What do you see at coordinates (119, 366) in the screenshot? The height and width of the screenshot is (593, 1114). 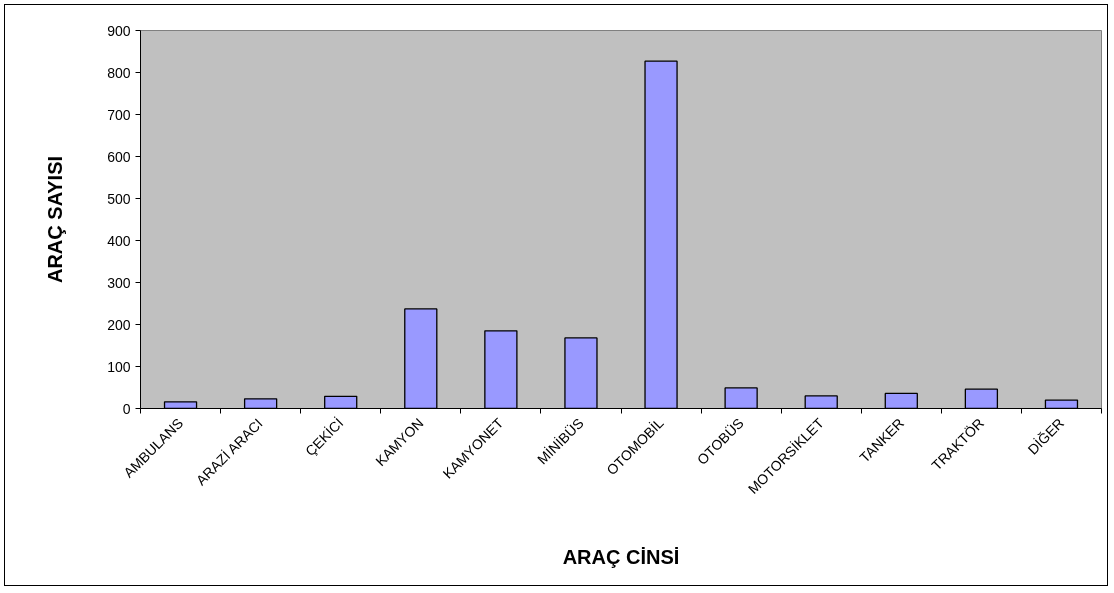 I see `y-tick-label: 100` at bounding box center [119, 366].